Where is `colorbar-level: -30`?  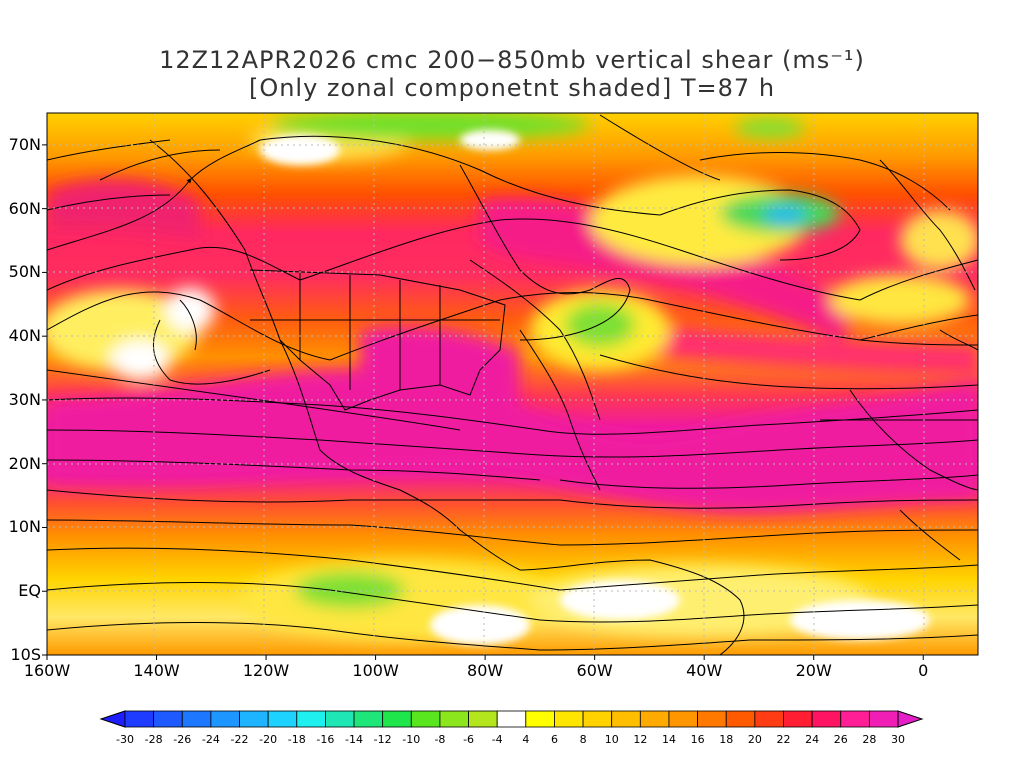 colorbar-level: -30 is located at coordinates (125, 739).